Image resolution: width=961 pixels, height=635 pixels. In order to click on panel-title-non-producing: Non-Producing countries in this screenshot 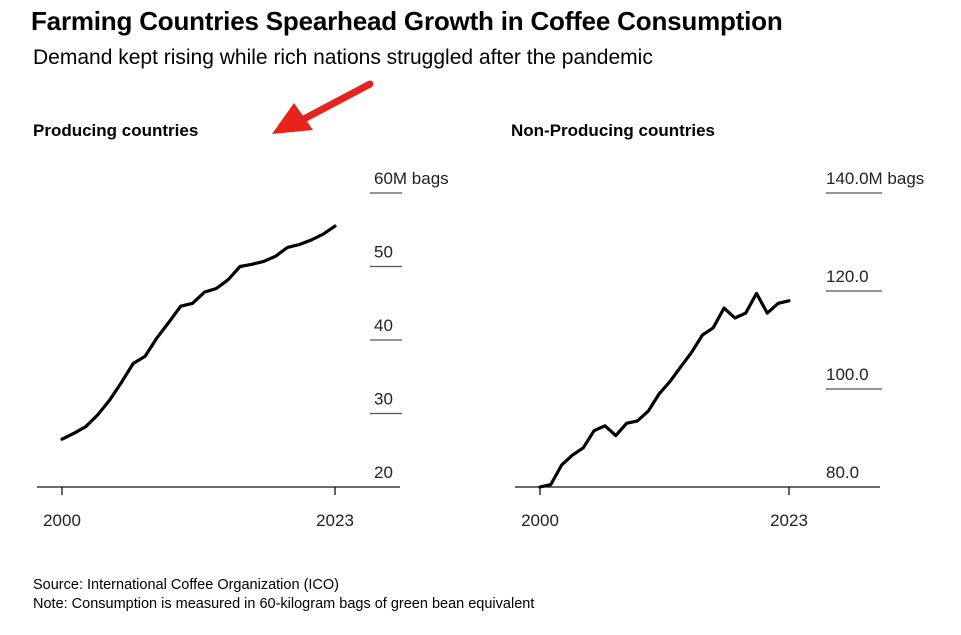, I will do `click(613, 130)`.